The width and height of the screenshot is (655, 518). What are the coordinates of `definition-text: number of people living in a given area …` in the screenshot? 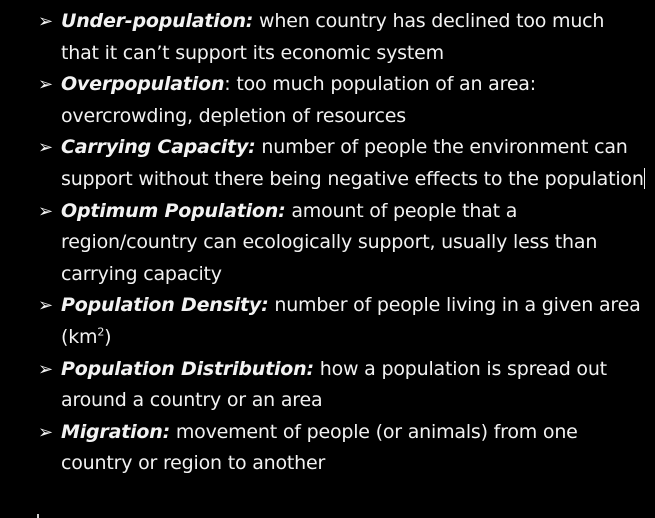 It's located at (351, 321).